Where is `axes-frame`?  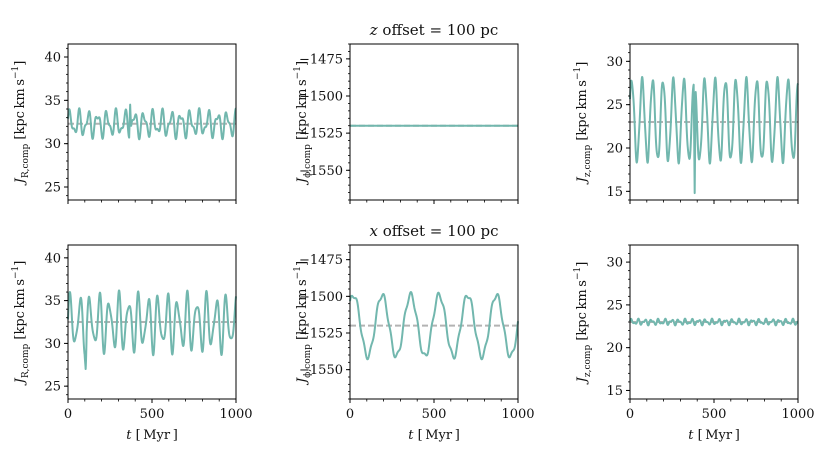 axes-frame is located at coordinates (434, 122).